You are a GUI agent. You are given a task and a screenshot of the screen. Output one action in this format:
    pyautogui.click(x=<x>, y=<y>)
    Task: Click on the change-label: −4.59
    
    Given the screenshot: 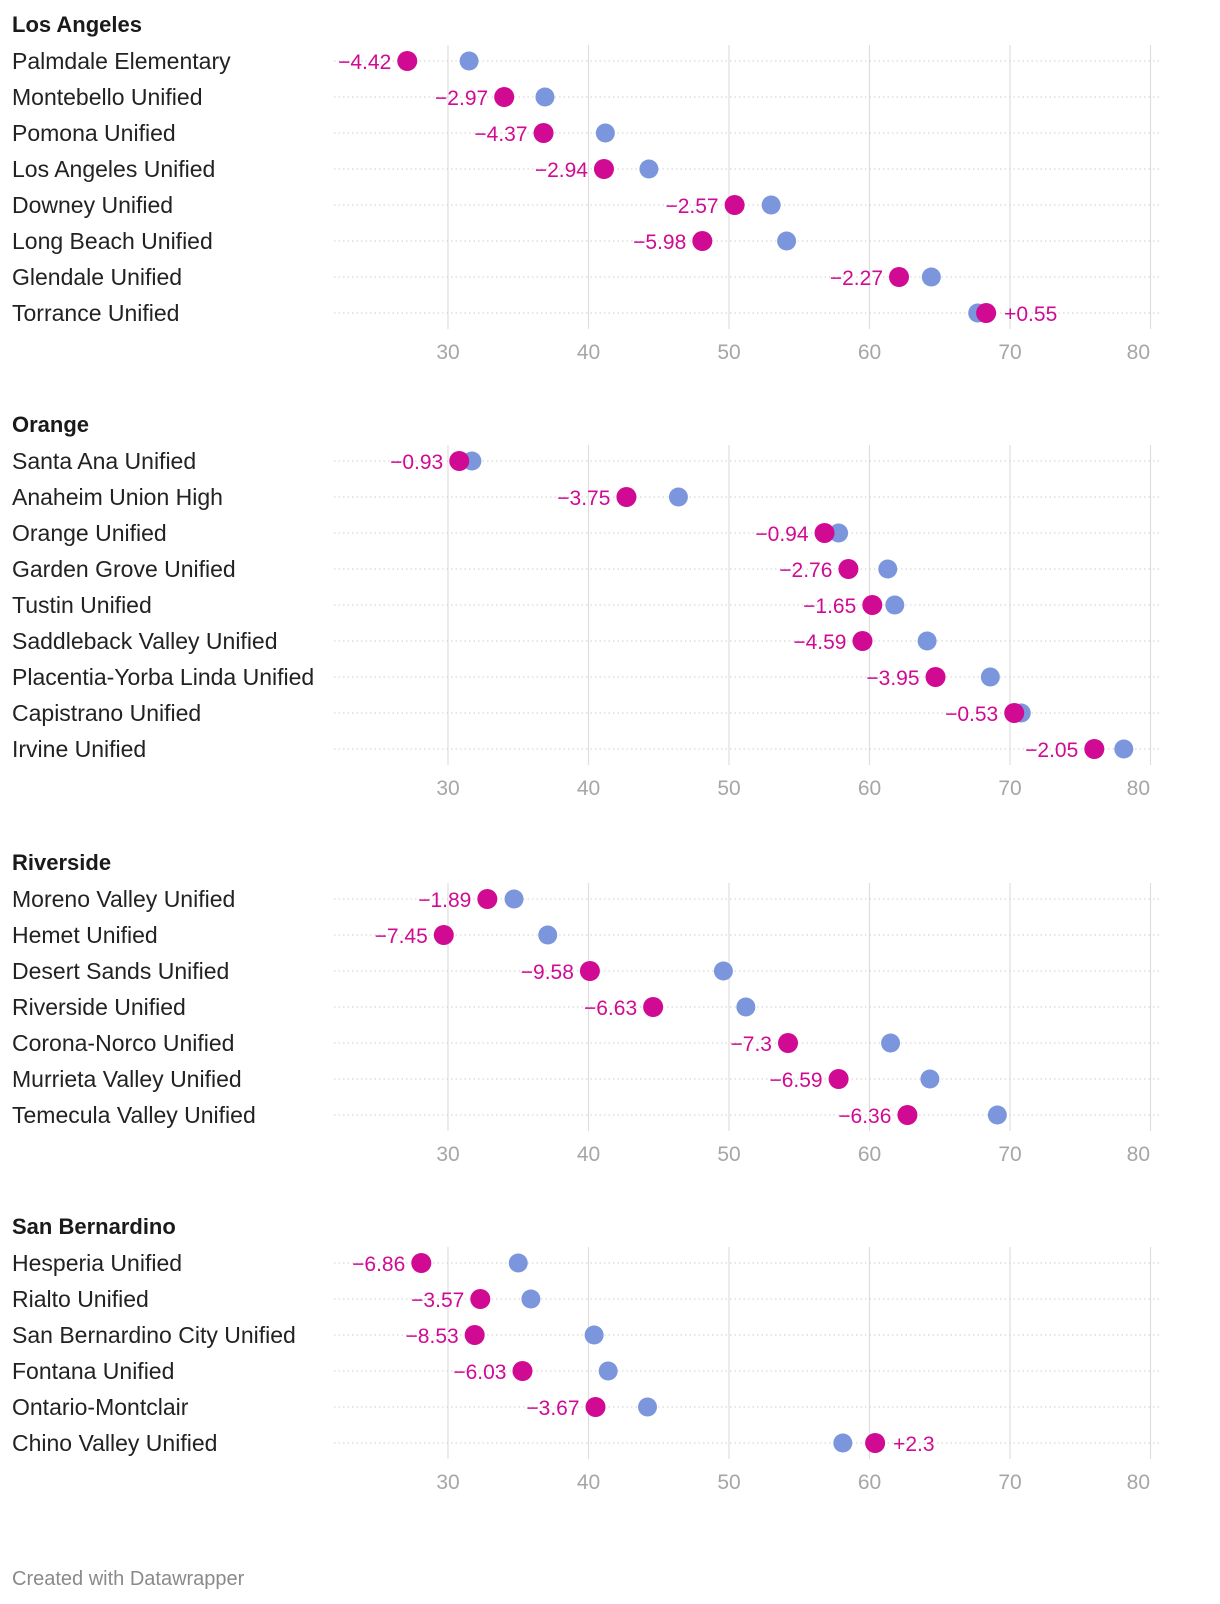 What is the action you would take?
    pyautogui.click(x=819, y=642)
    